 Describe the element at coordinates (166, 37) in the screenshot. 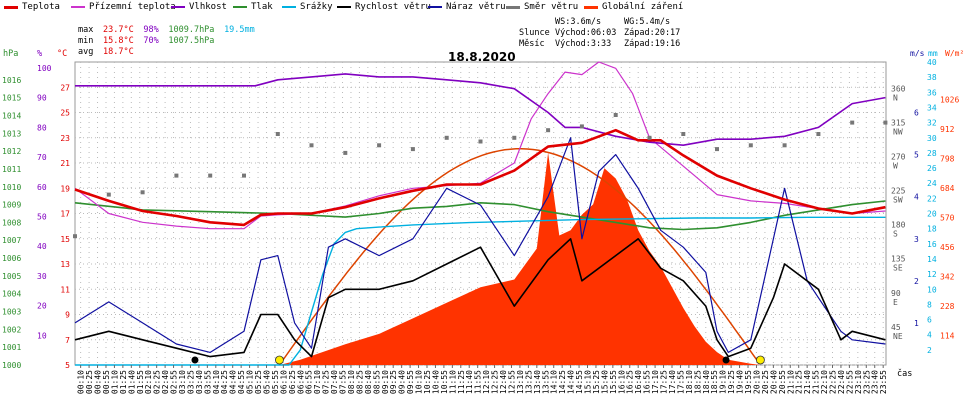

I see `stats-min-row: min 15.8°C 70% 1007.5hPa` at that location.